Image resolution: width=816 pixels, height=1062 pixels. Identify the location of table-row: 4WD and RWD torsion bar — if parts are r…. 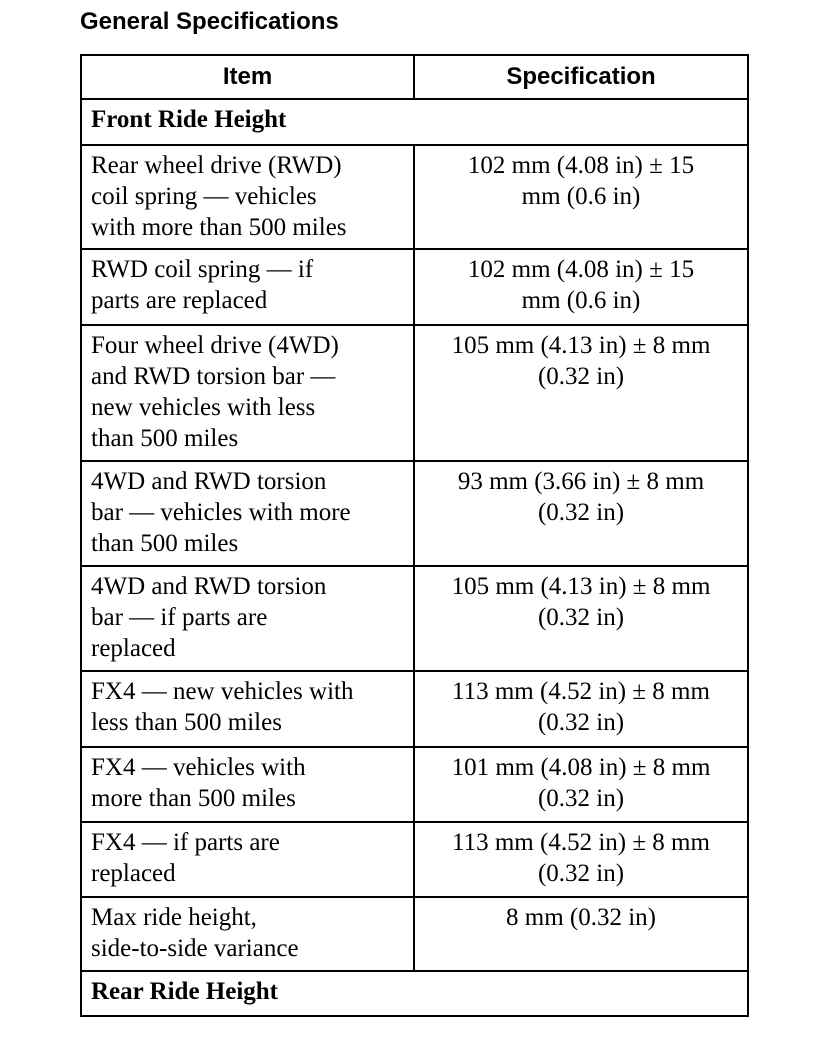
(414, 618).